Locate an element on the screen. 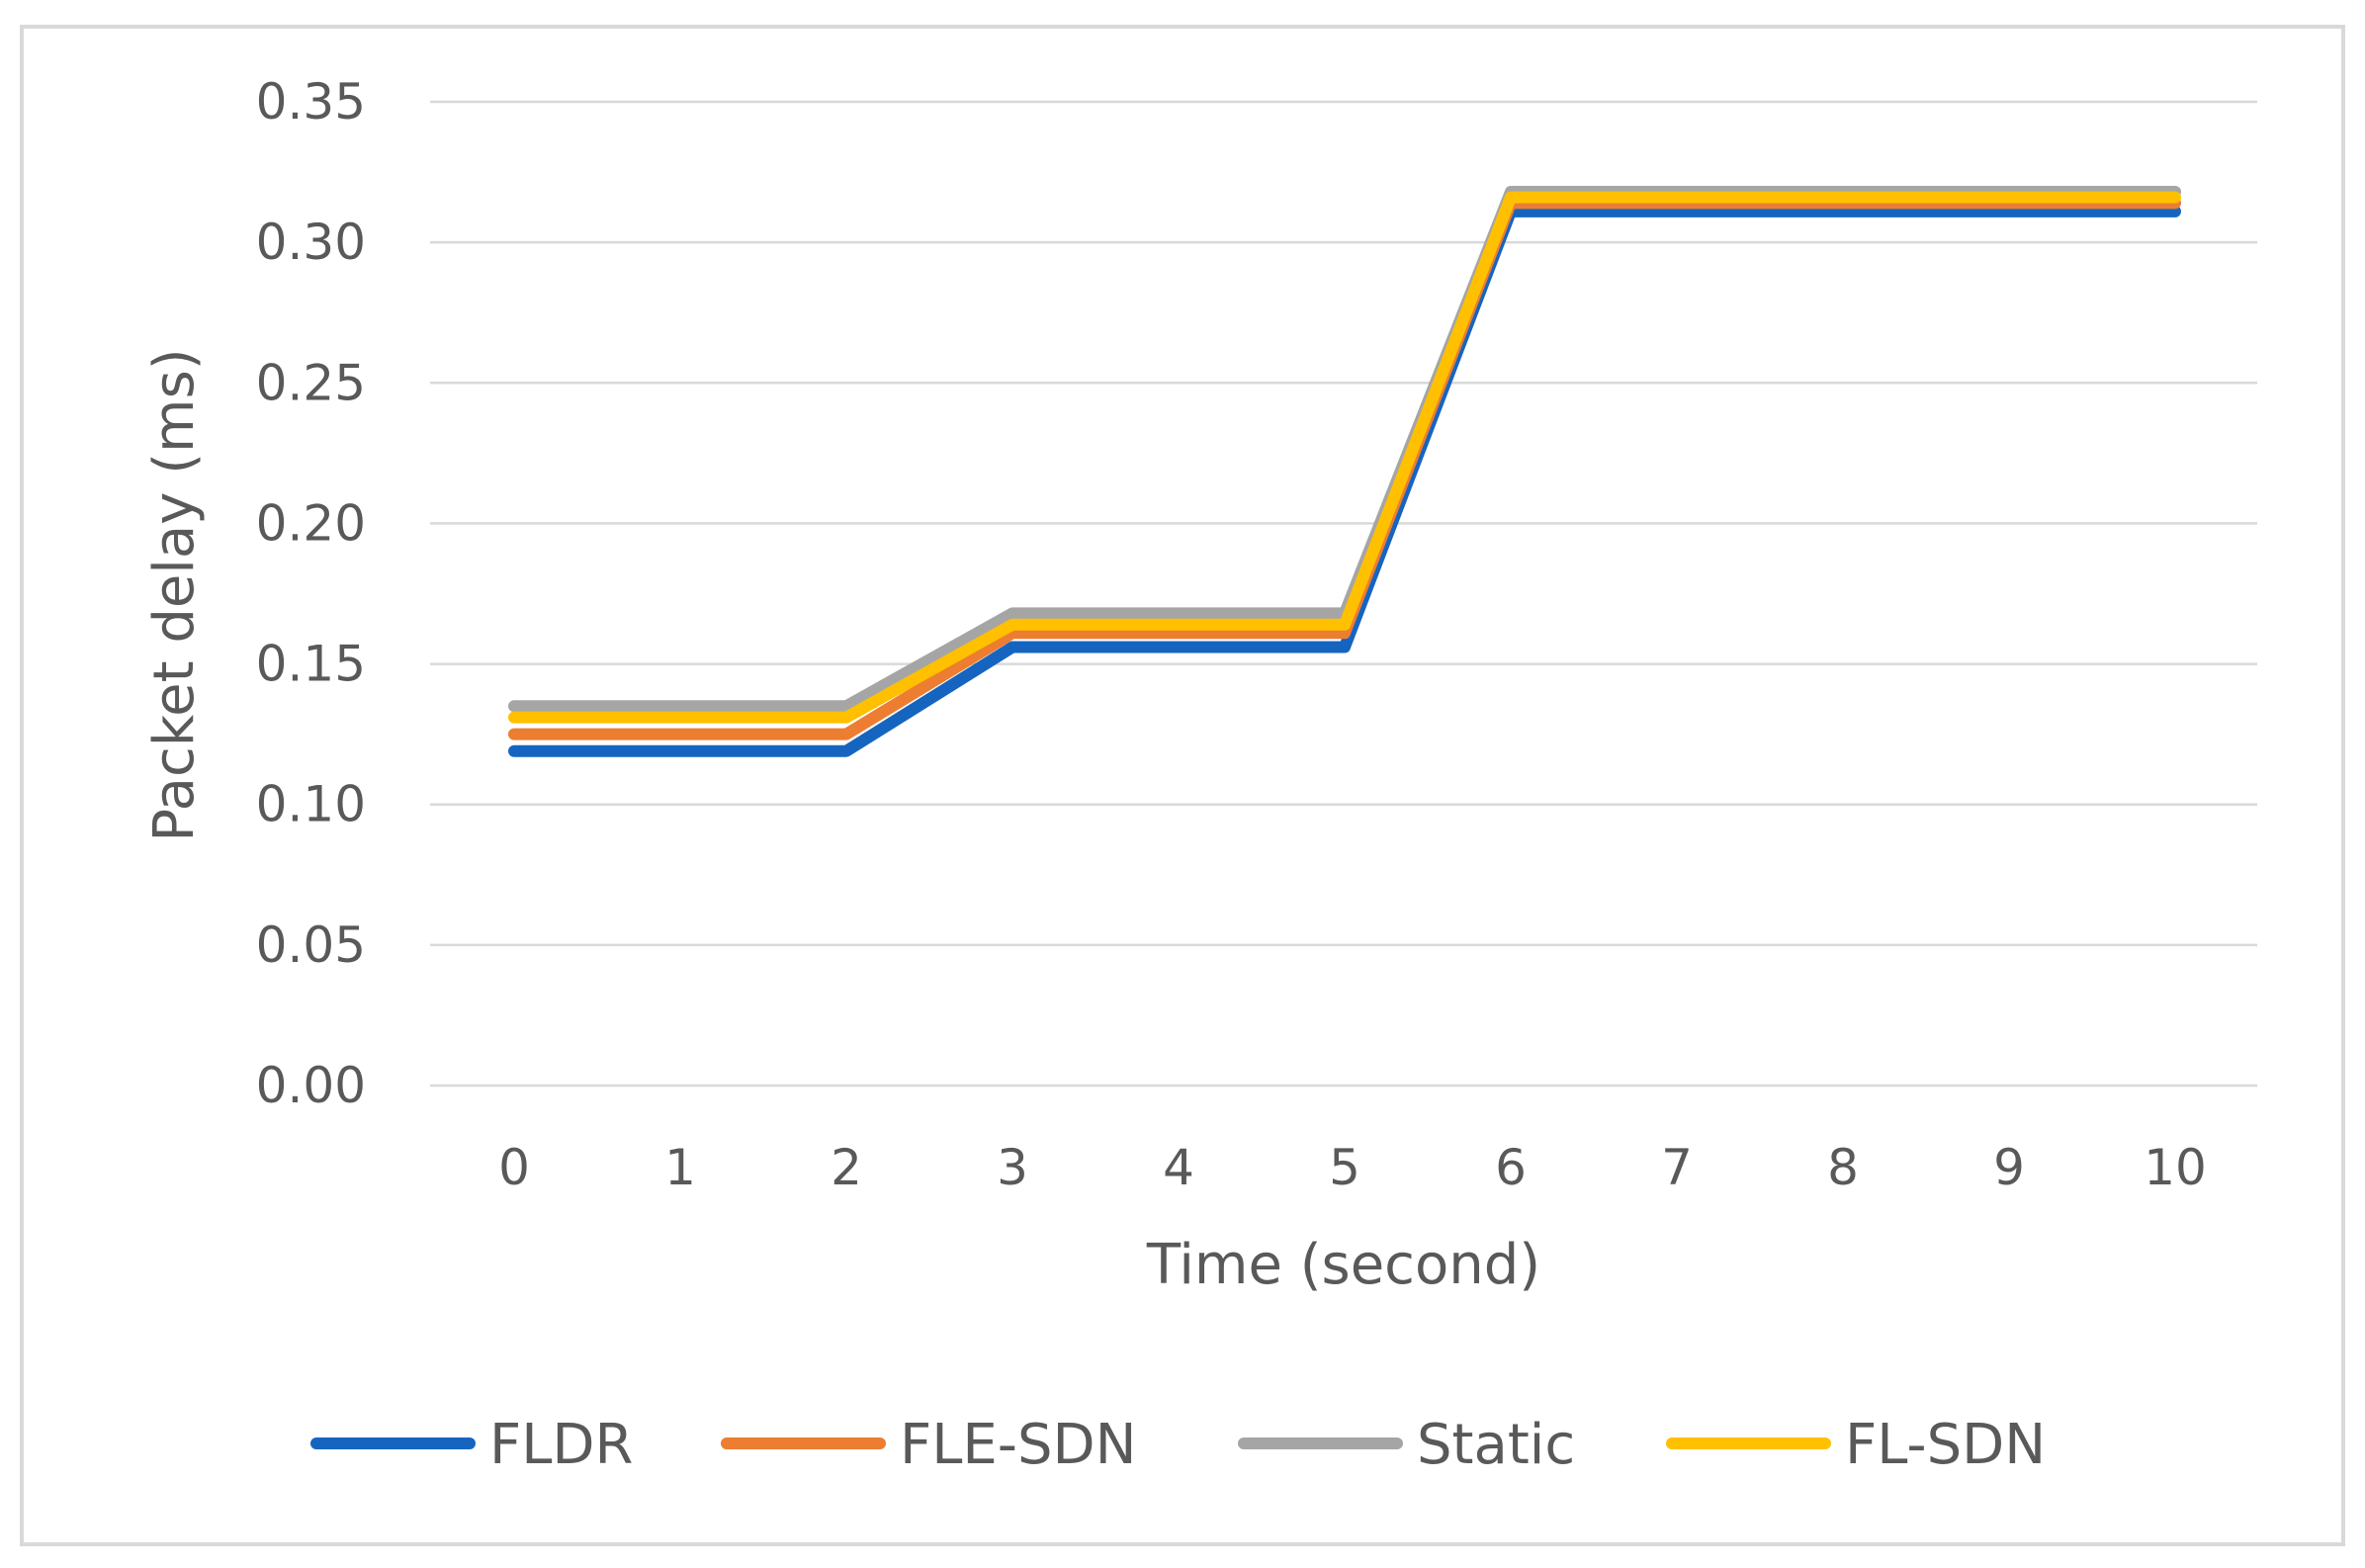 This screenshot has height=1568, width=2365. legend: FLDR FLE-SDN Static FL-SDN is located at coordinates (1178, 1445).